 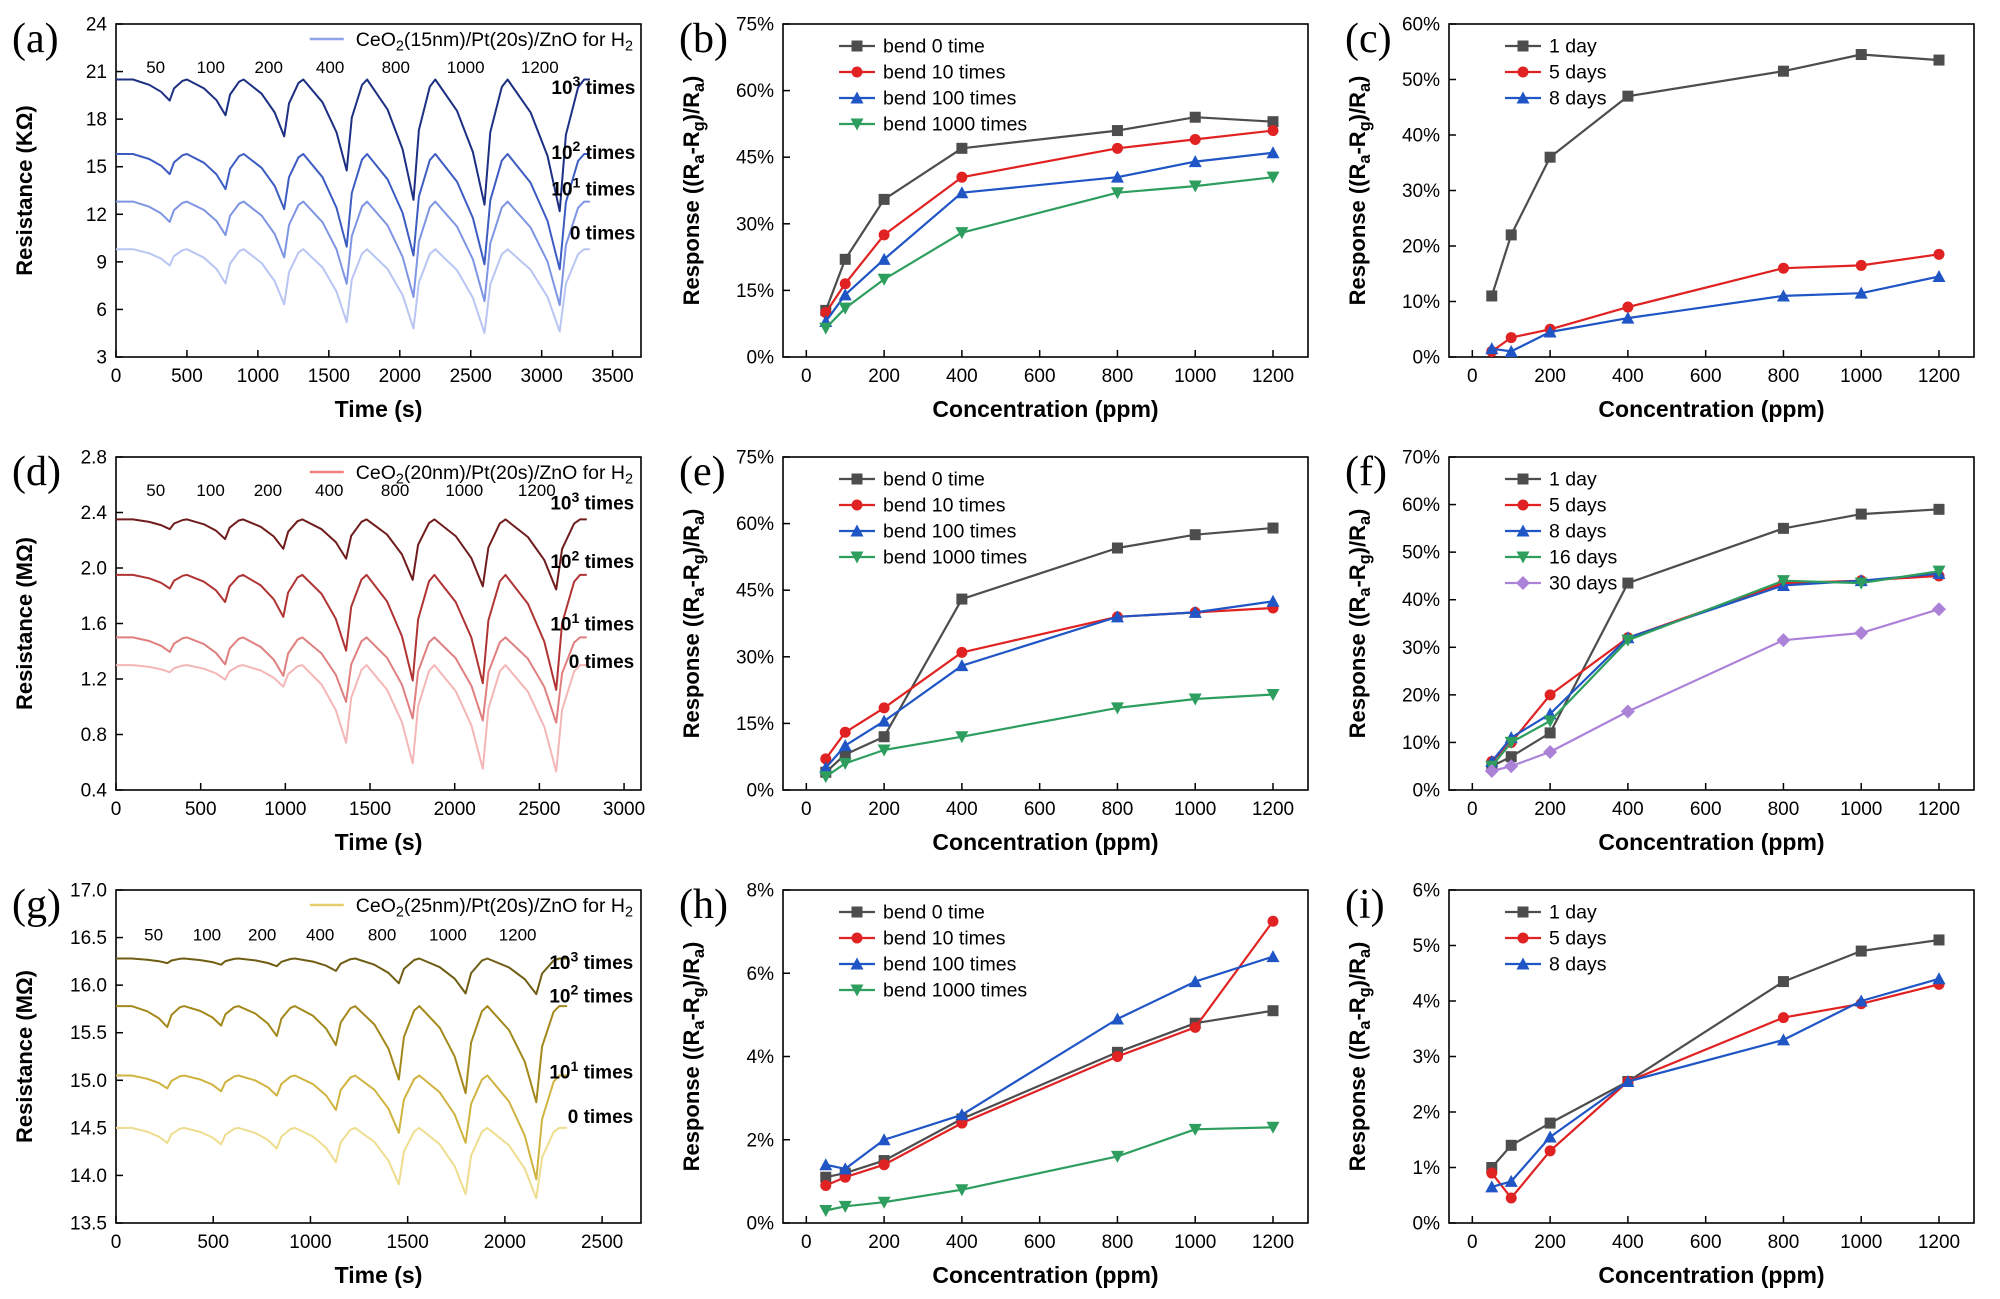 What do you see at coordinates (88, 938) in the screenshot?
I see `svg-text: 16.5` at bounding box center [88, 938].